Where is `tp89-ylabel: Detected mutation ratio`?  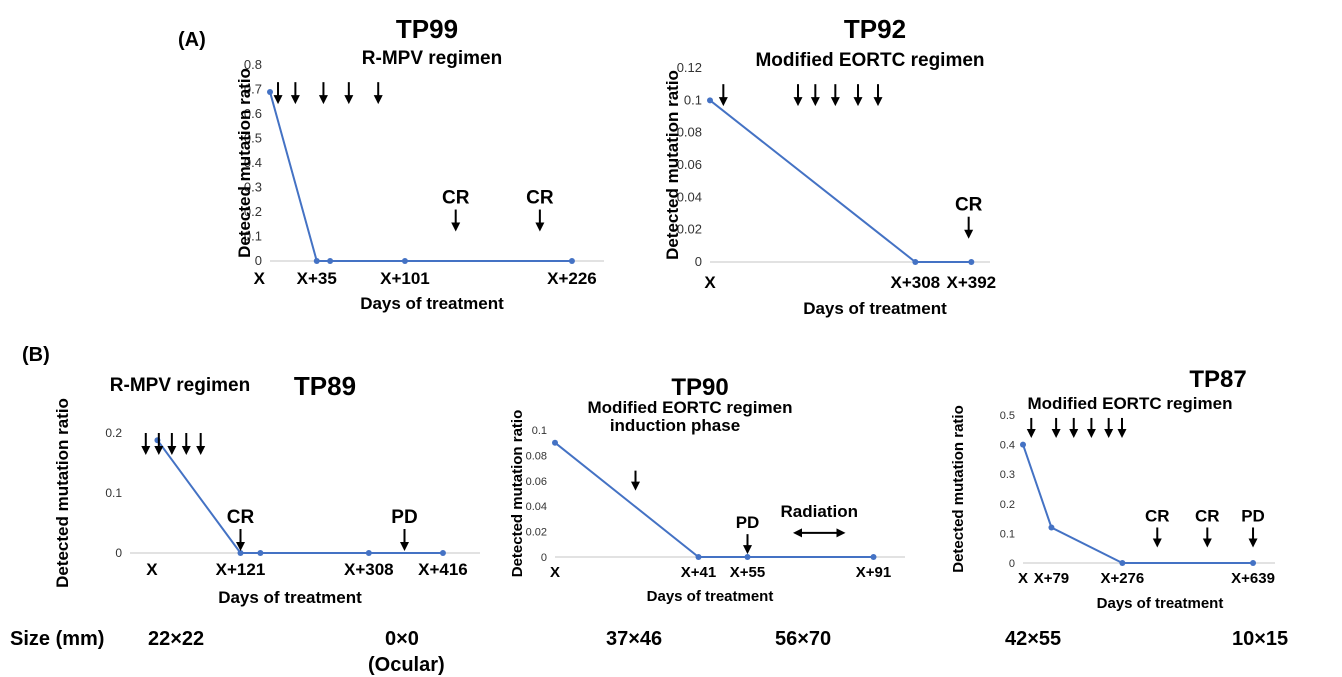
tp89-ylabel: Detected mutation ratio is located at coordinates (62, 493).